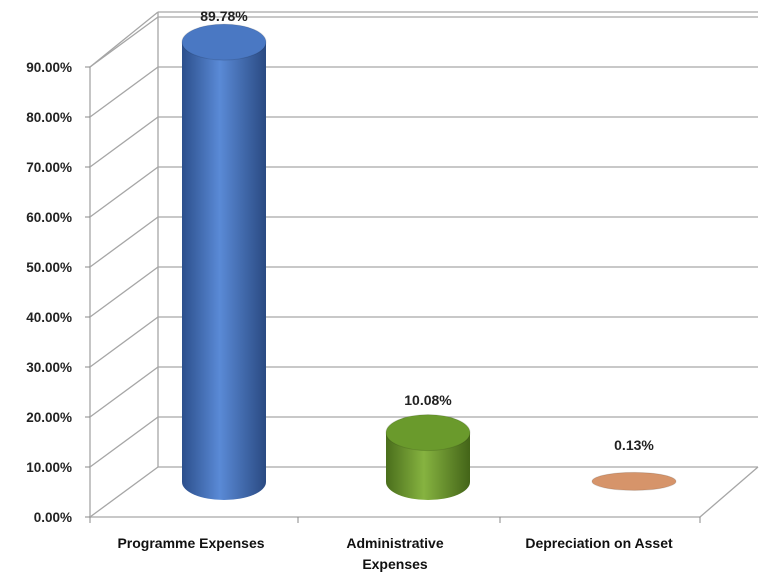 The height and width of the screenshot is (579, 760). I want to click on floor-right-edge, so click(729, 492).